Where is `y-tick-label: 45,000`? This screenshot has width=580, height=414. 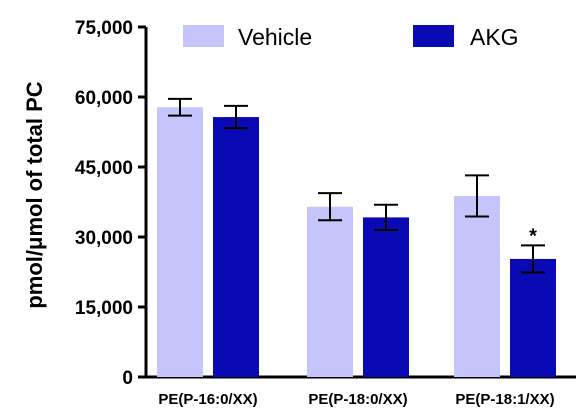 y-tick-label: 45,000 is located at coordinates (104, 168).